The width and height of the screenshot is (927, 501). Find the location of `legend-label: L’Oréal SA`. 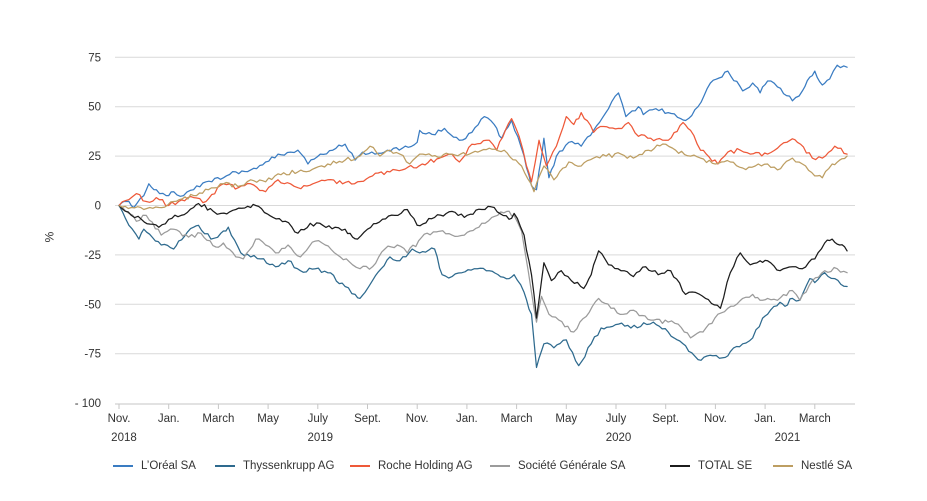

legend-label: L’Oréal SA is located at coordinates (168, 466).